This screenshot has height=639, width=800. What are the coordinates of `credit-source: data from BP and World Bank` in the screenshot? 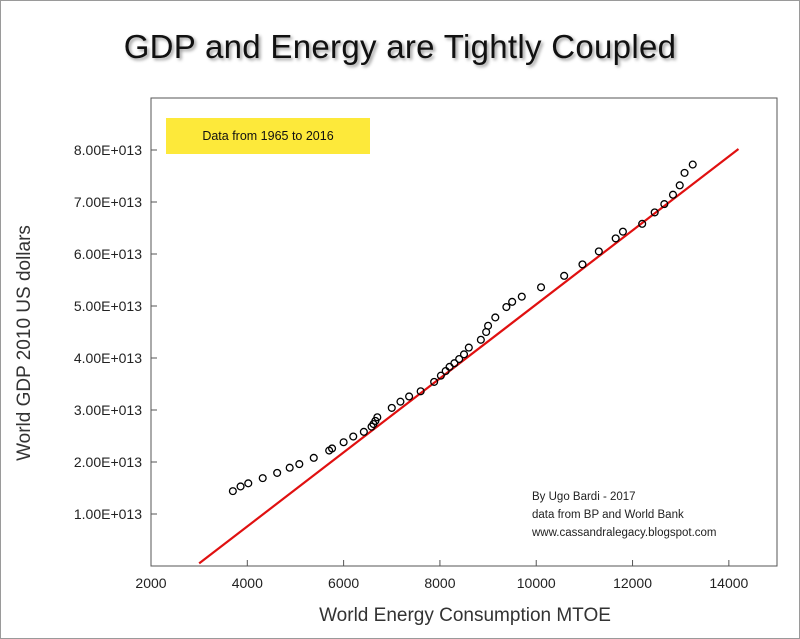 It's located at (608, 515).